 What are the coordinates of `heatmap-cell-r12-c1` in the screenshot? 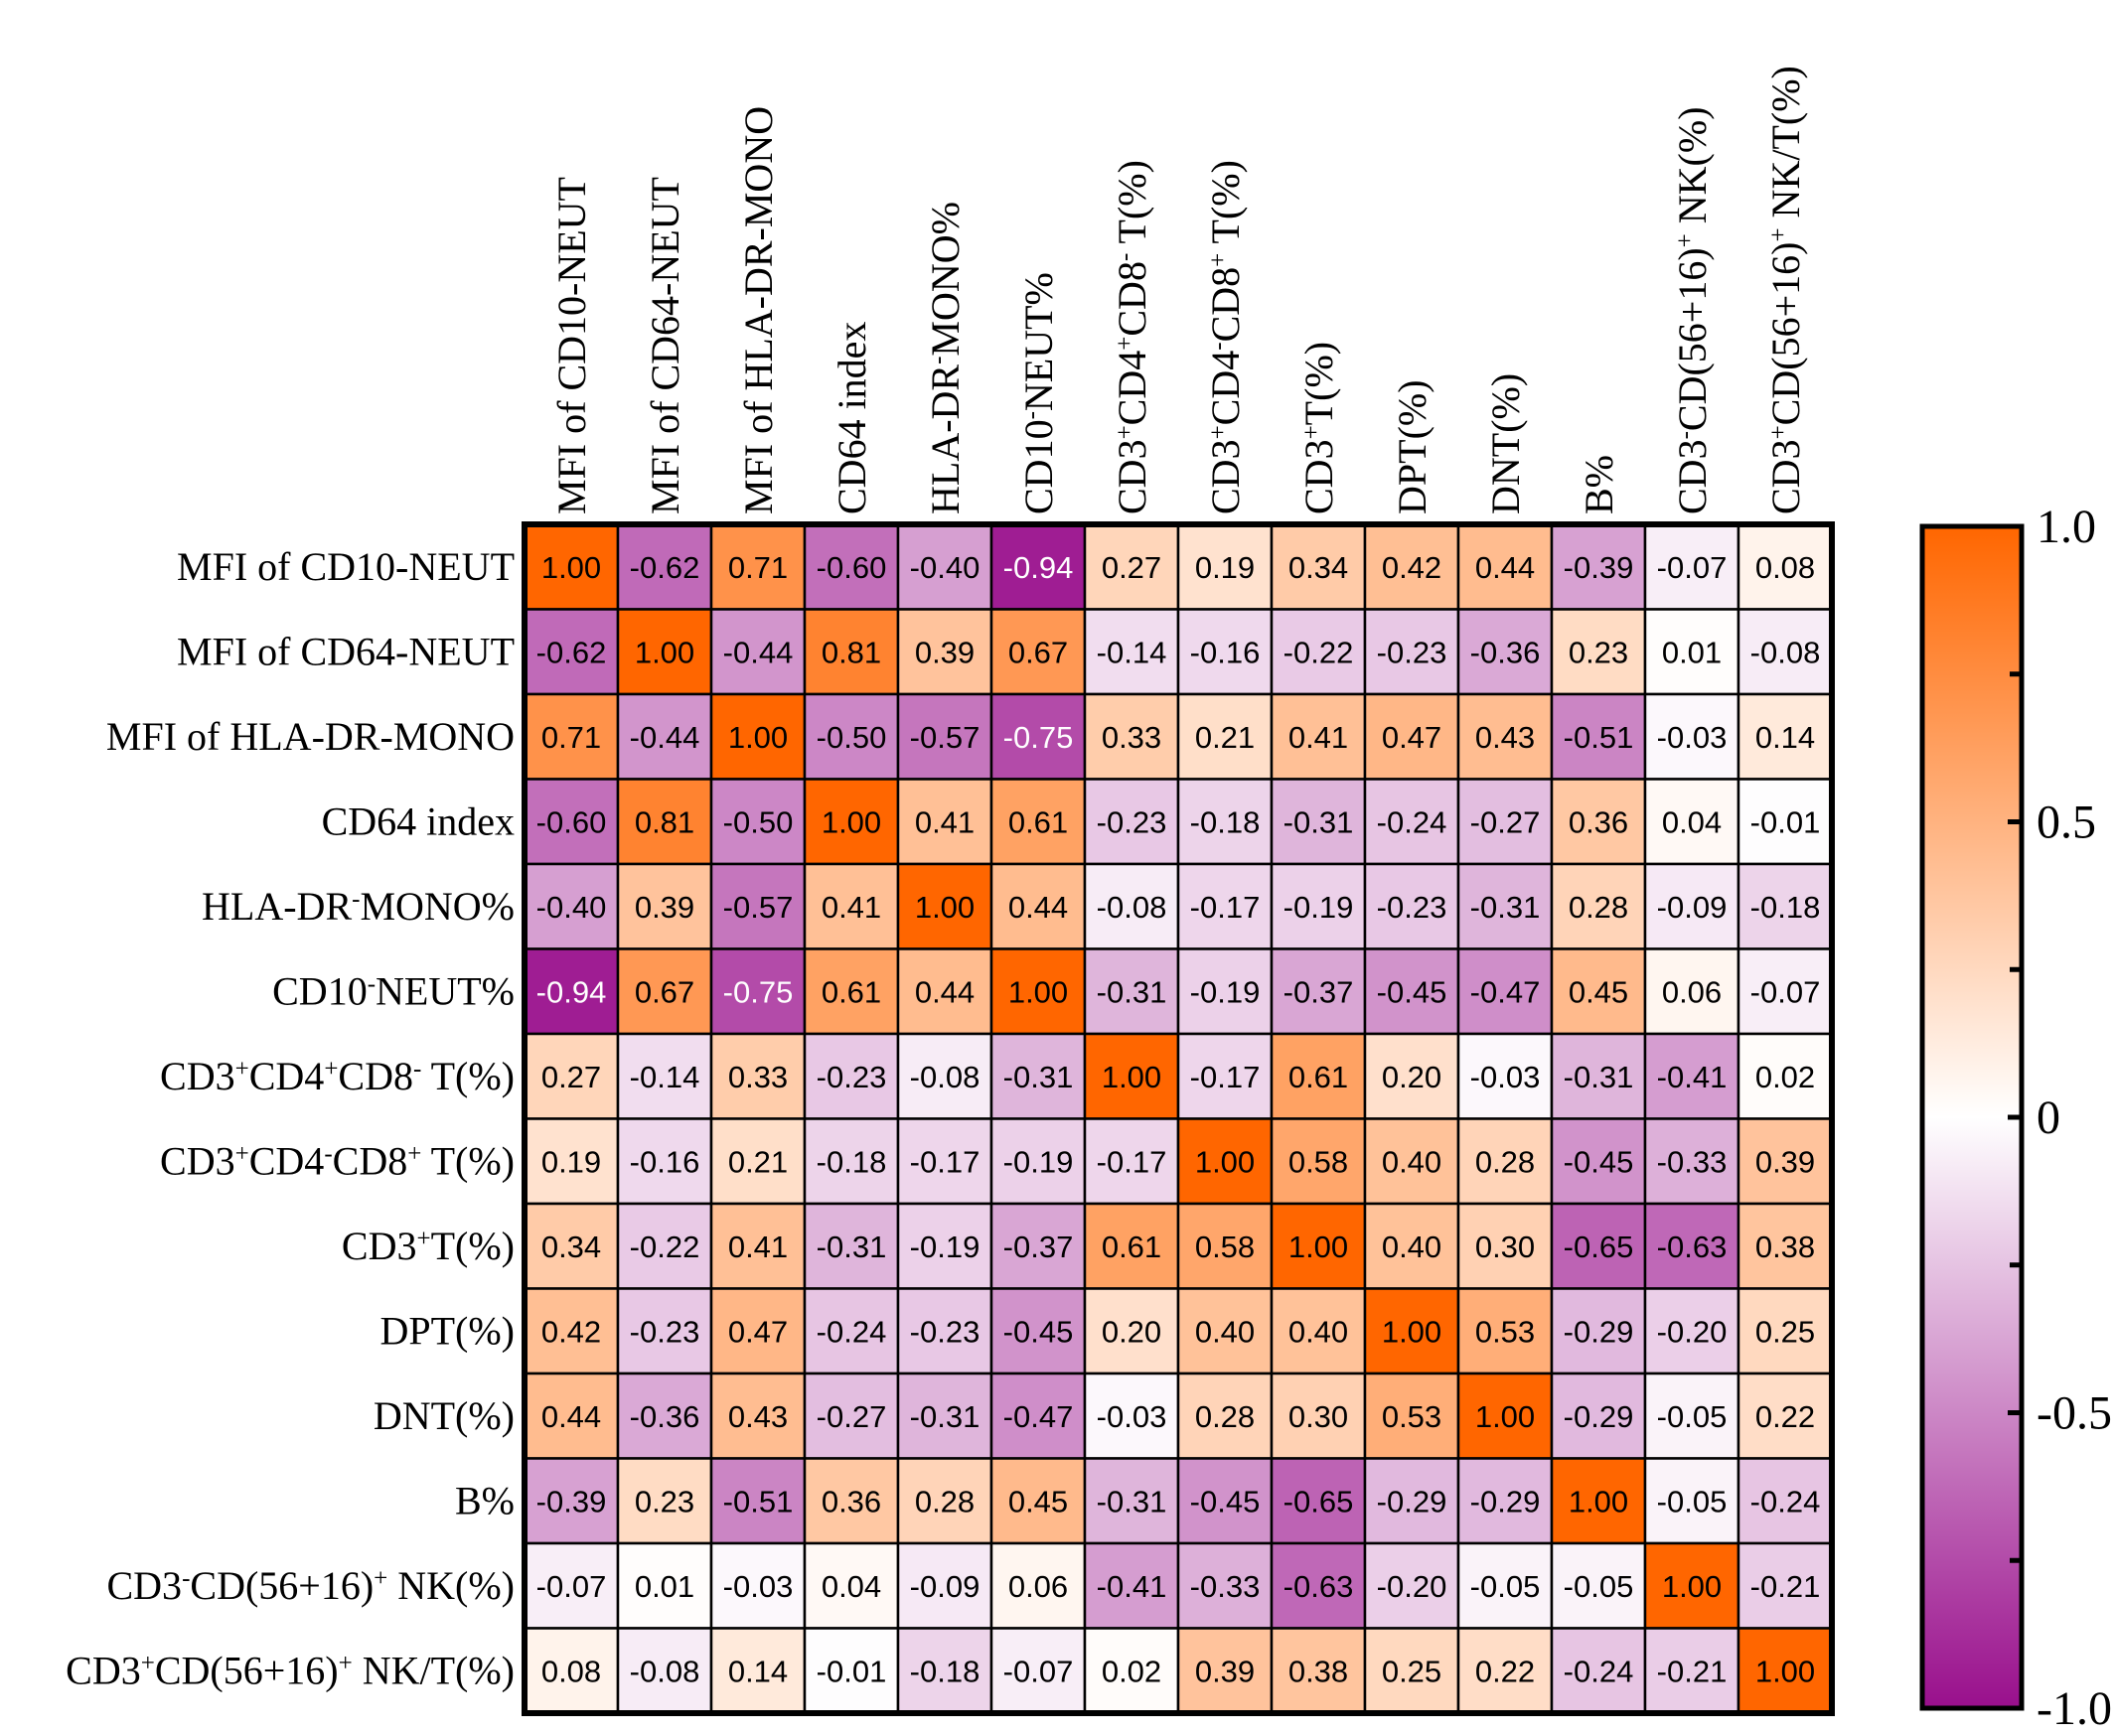 It's located at (571, 1501).